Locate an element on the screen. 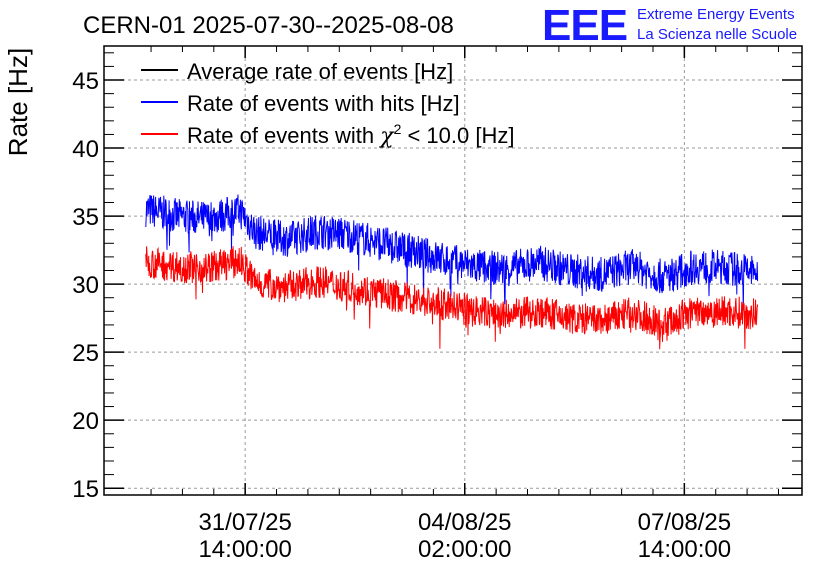 Image resolution: width=836 pixels, height=572 pixels. y-tick-label: 30 is located at coordinates (85, 285).